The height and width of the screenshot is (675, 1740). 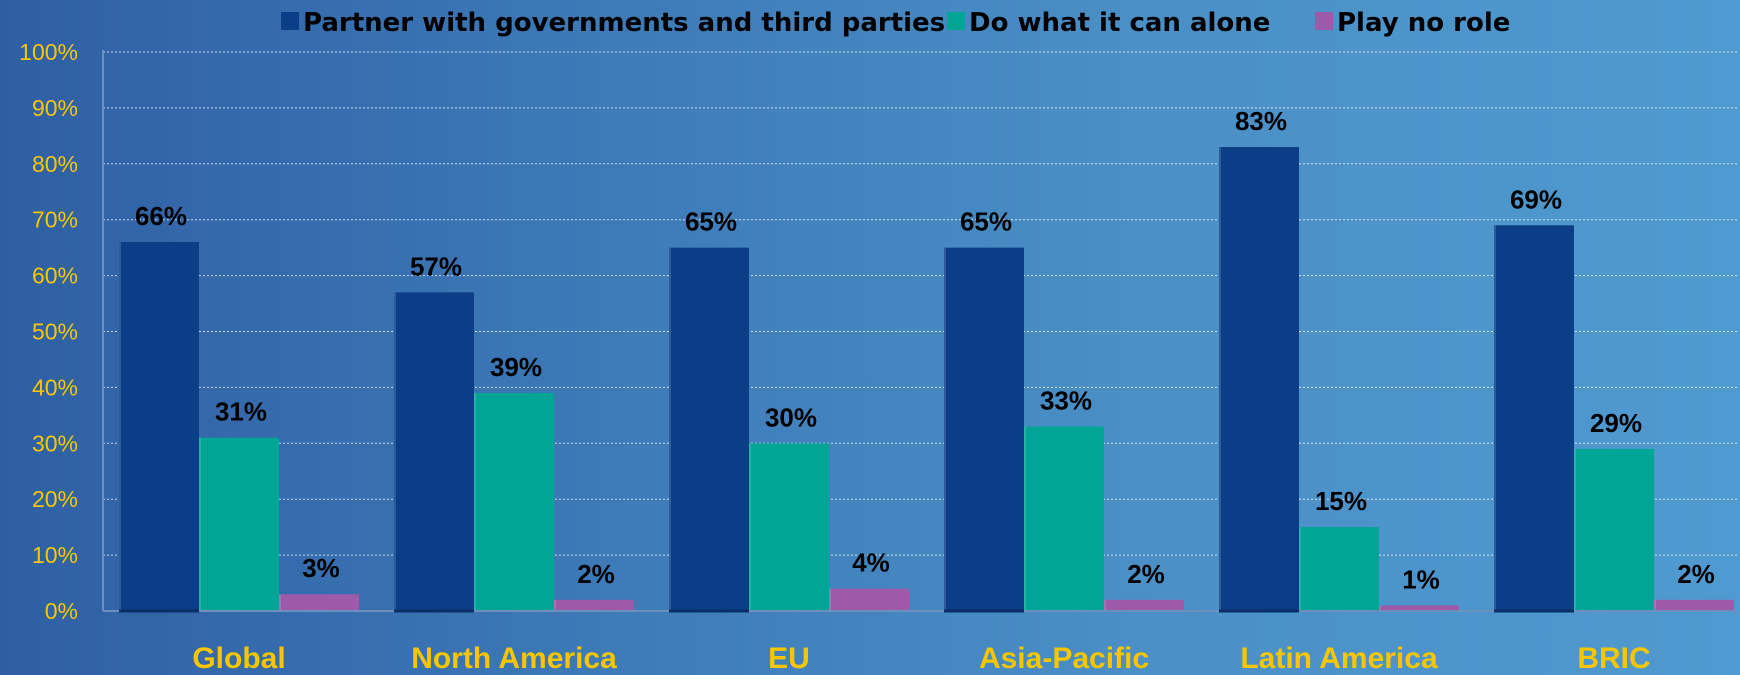 I want to click on x-category-label: Asia-Pacific, so click(x=1064, y=658).